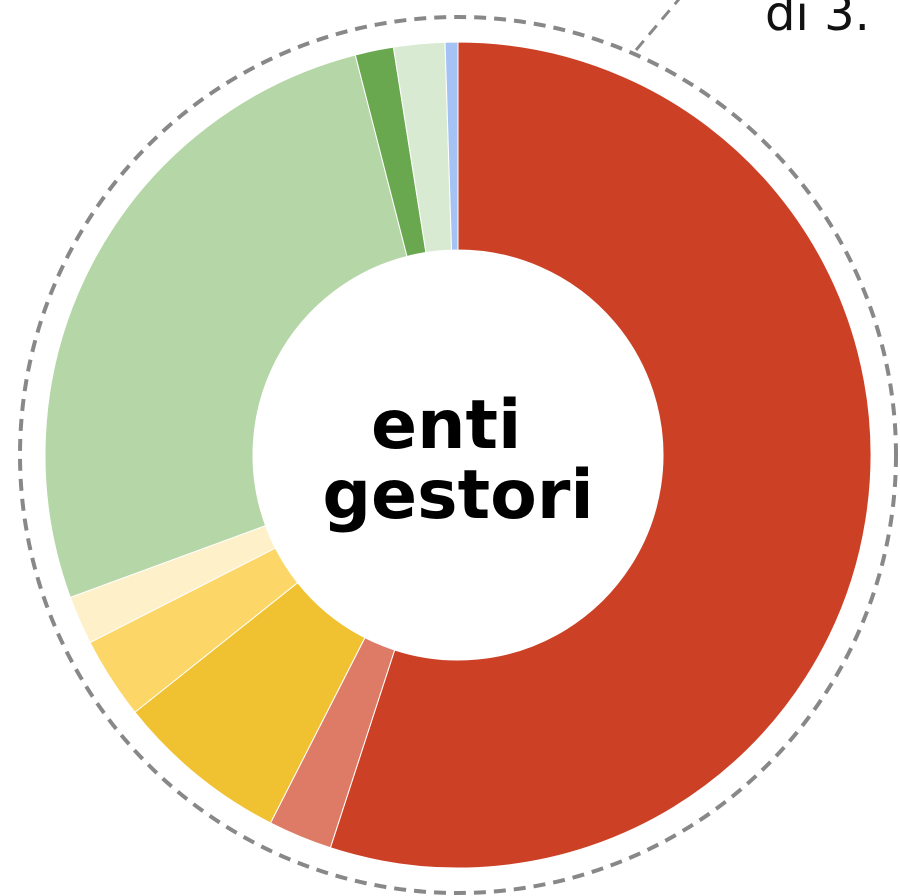 The height and width of the screenshot is (896, 900). Describe the element at coordinates (817, 21) in the screenshot. I see `annotation: di 3.` at that location.